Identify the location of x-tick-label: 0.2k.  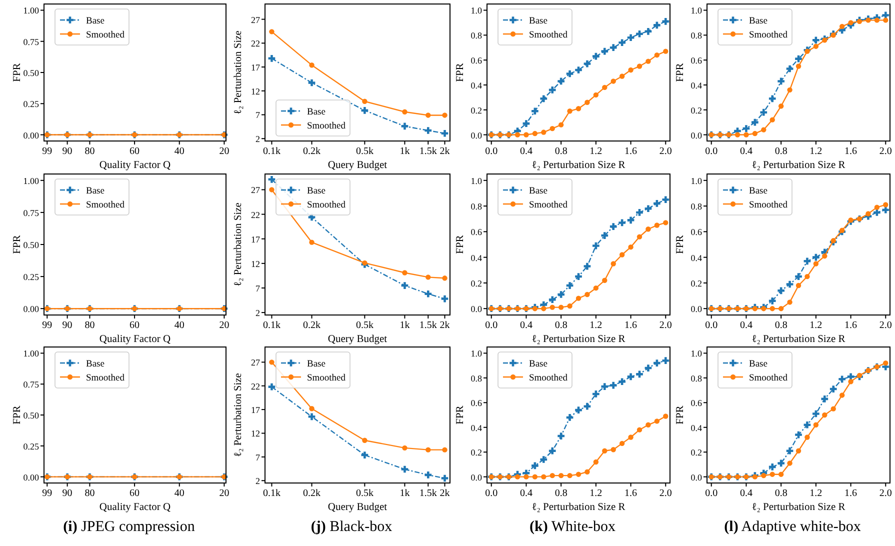
(312, 325).